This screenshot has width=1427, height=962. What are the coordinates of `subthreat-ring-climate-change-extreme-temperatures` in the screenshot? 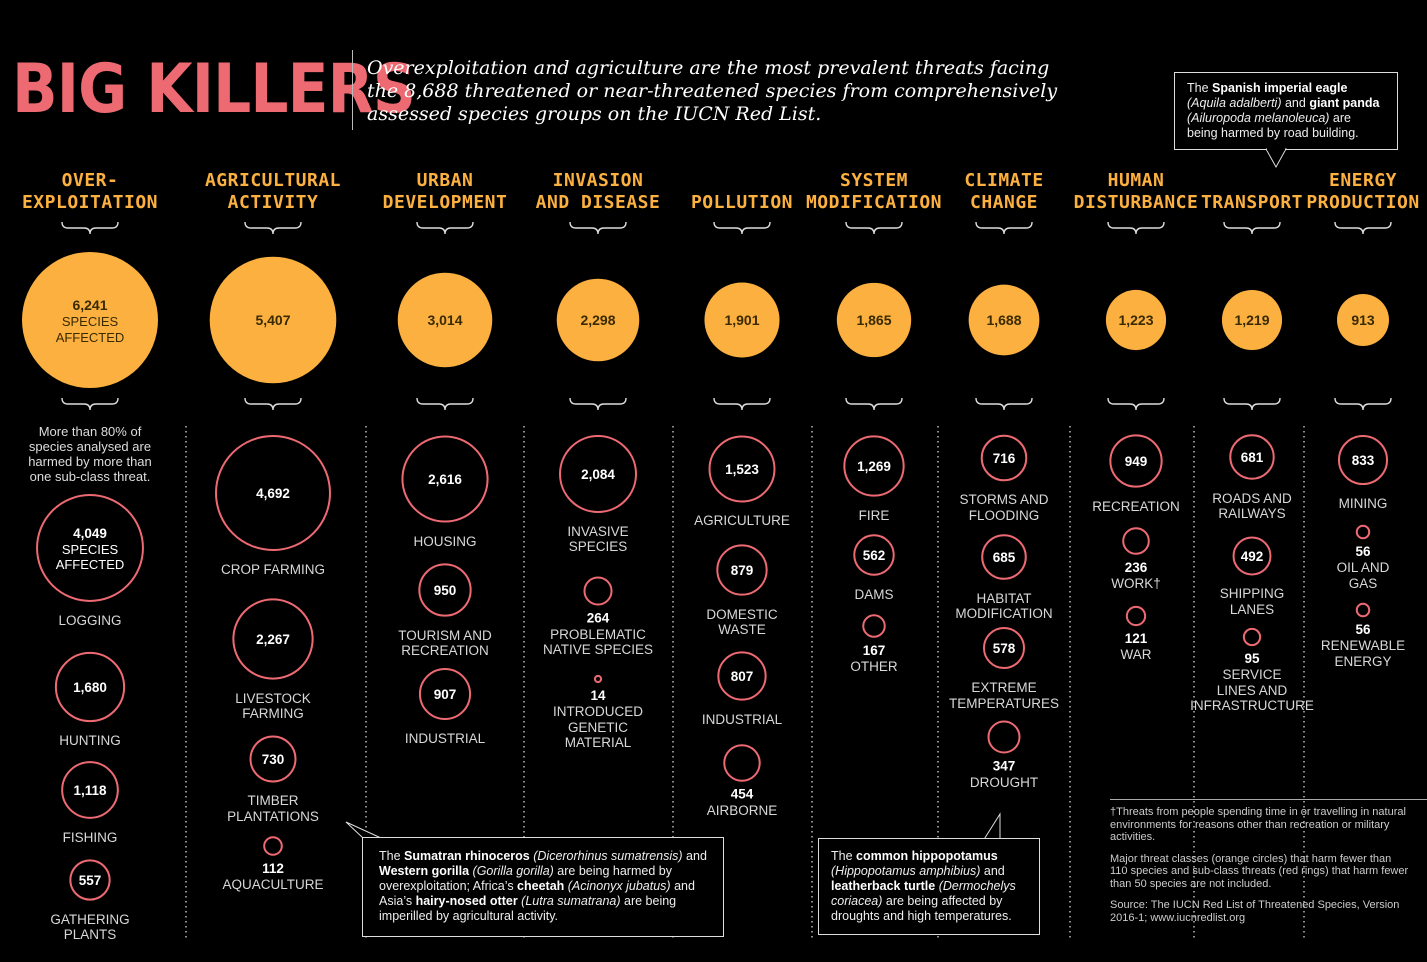 It's located at (1004, 648).